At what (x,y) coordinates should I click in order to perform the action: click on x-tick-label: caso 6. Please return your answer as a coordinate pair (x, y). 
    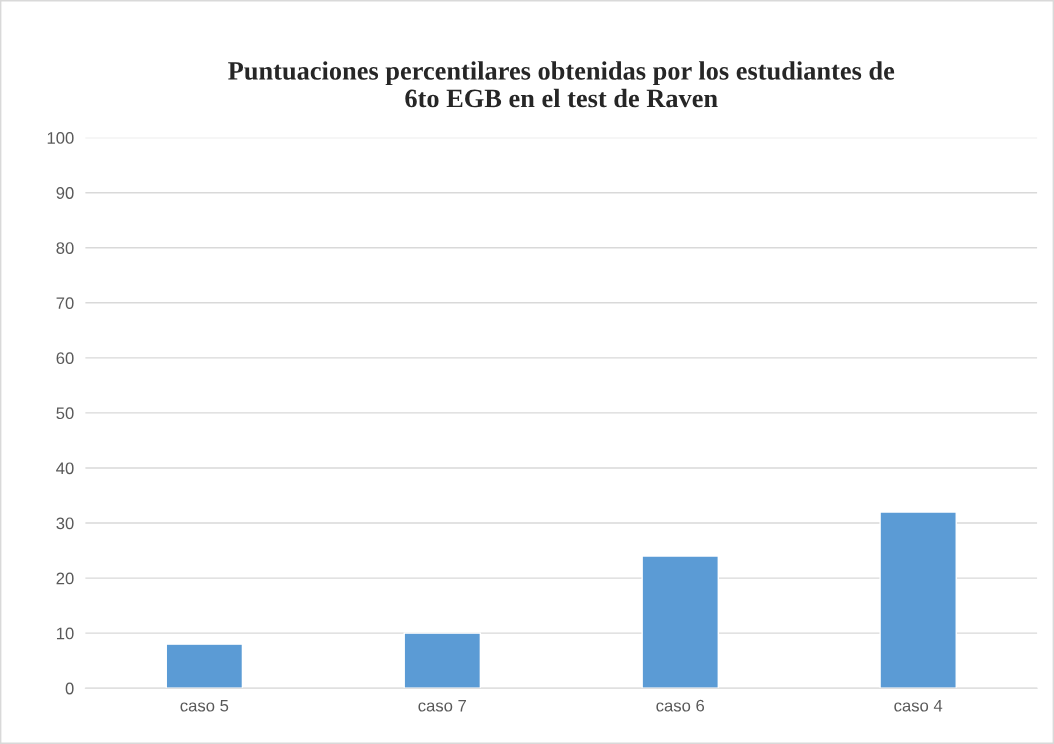
    Looking at the image, I should click on (680, 705).